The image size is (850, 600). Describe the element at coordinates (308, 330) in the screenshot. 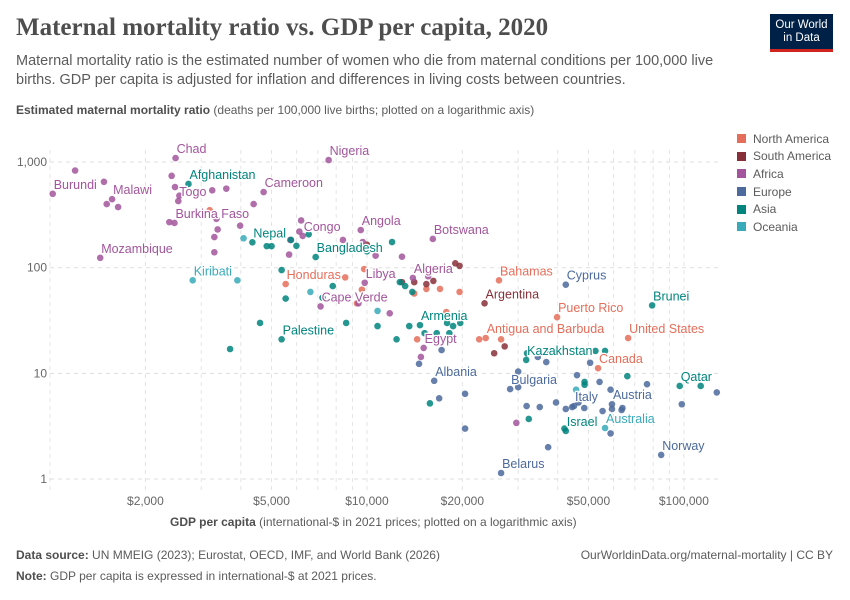

I see `point-label: Palestine` at that location.